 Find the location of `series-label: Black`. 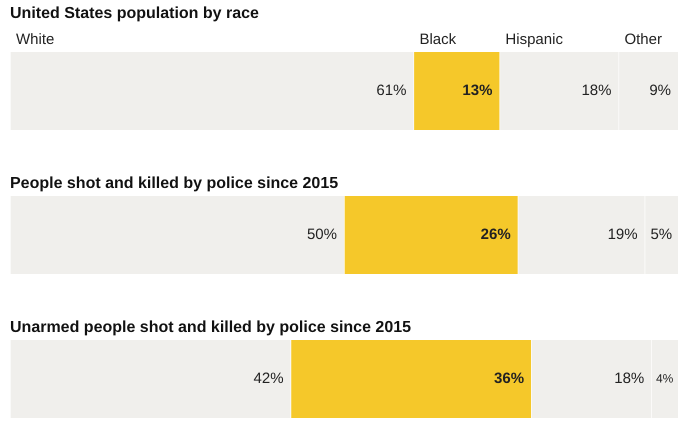

series-label: Black is located at coordinates (438, 39).